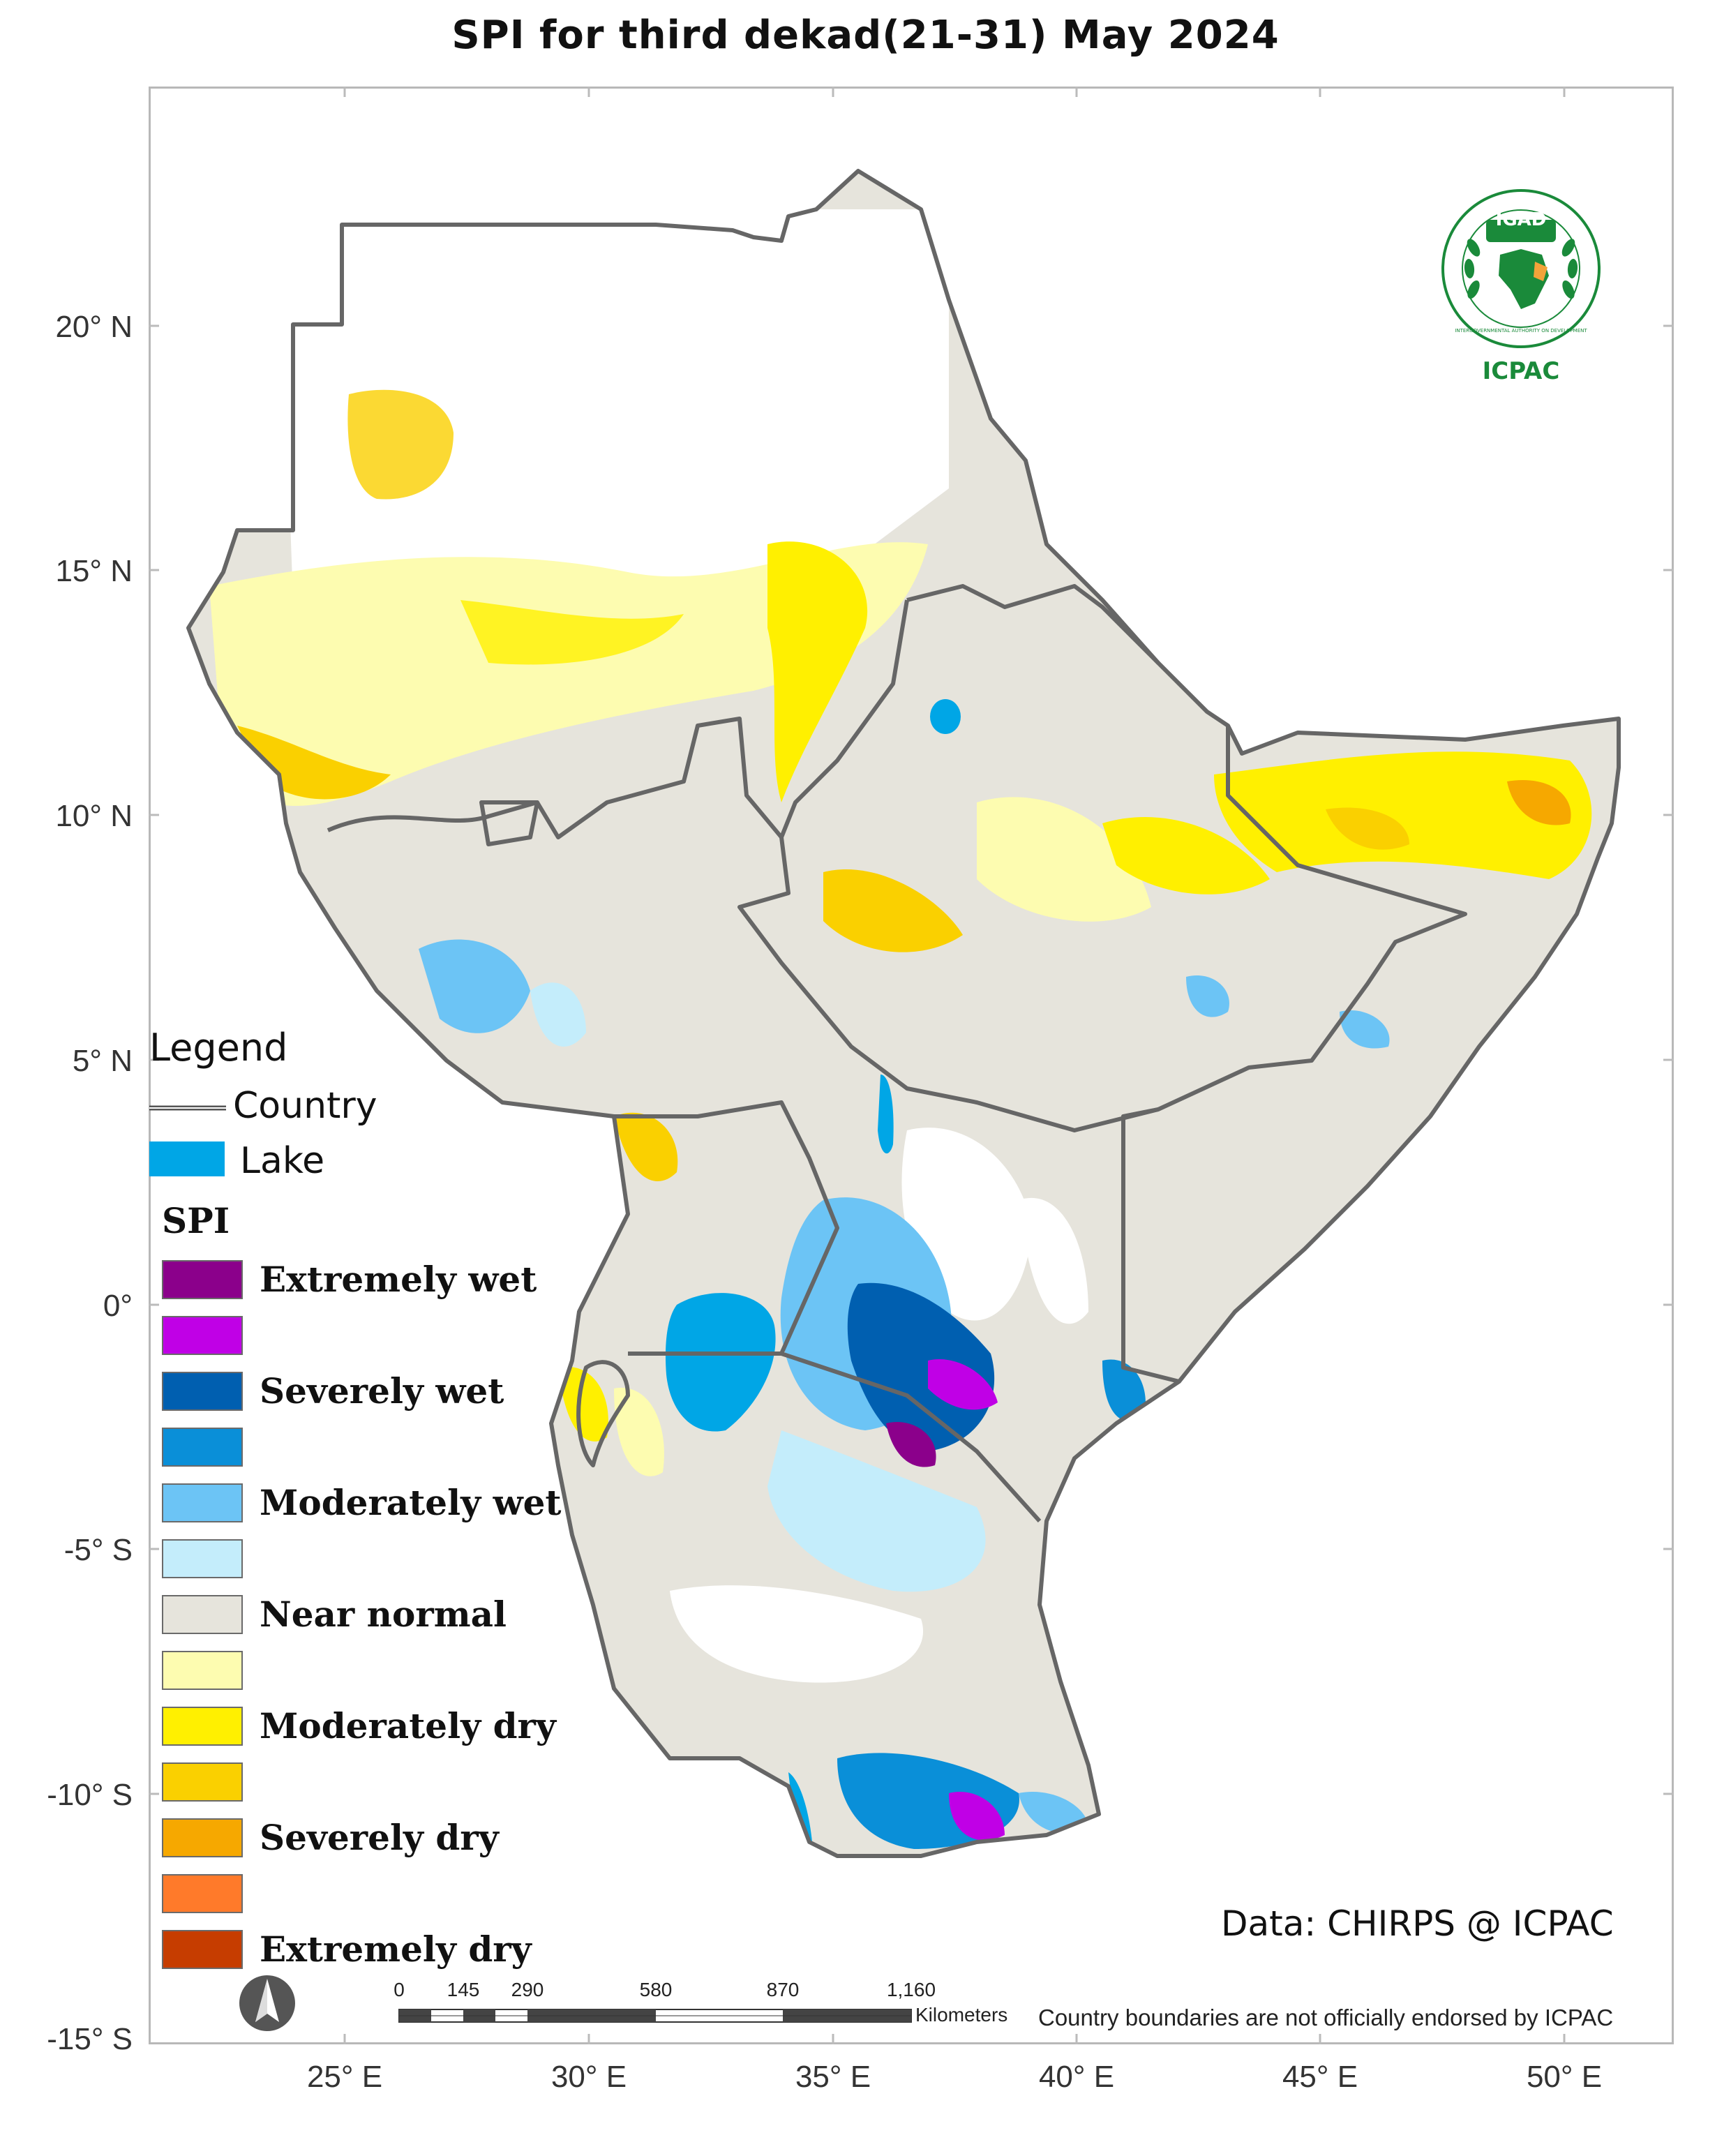  What do you see at coordinates (344, 2077) in the screenshot?
I see `lon-tick-label: 25° E` at bounding box center [344, 2077].